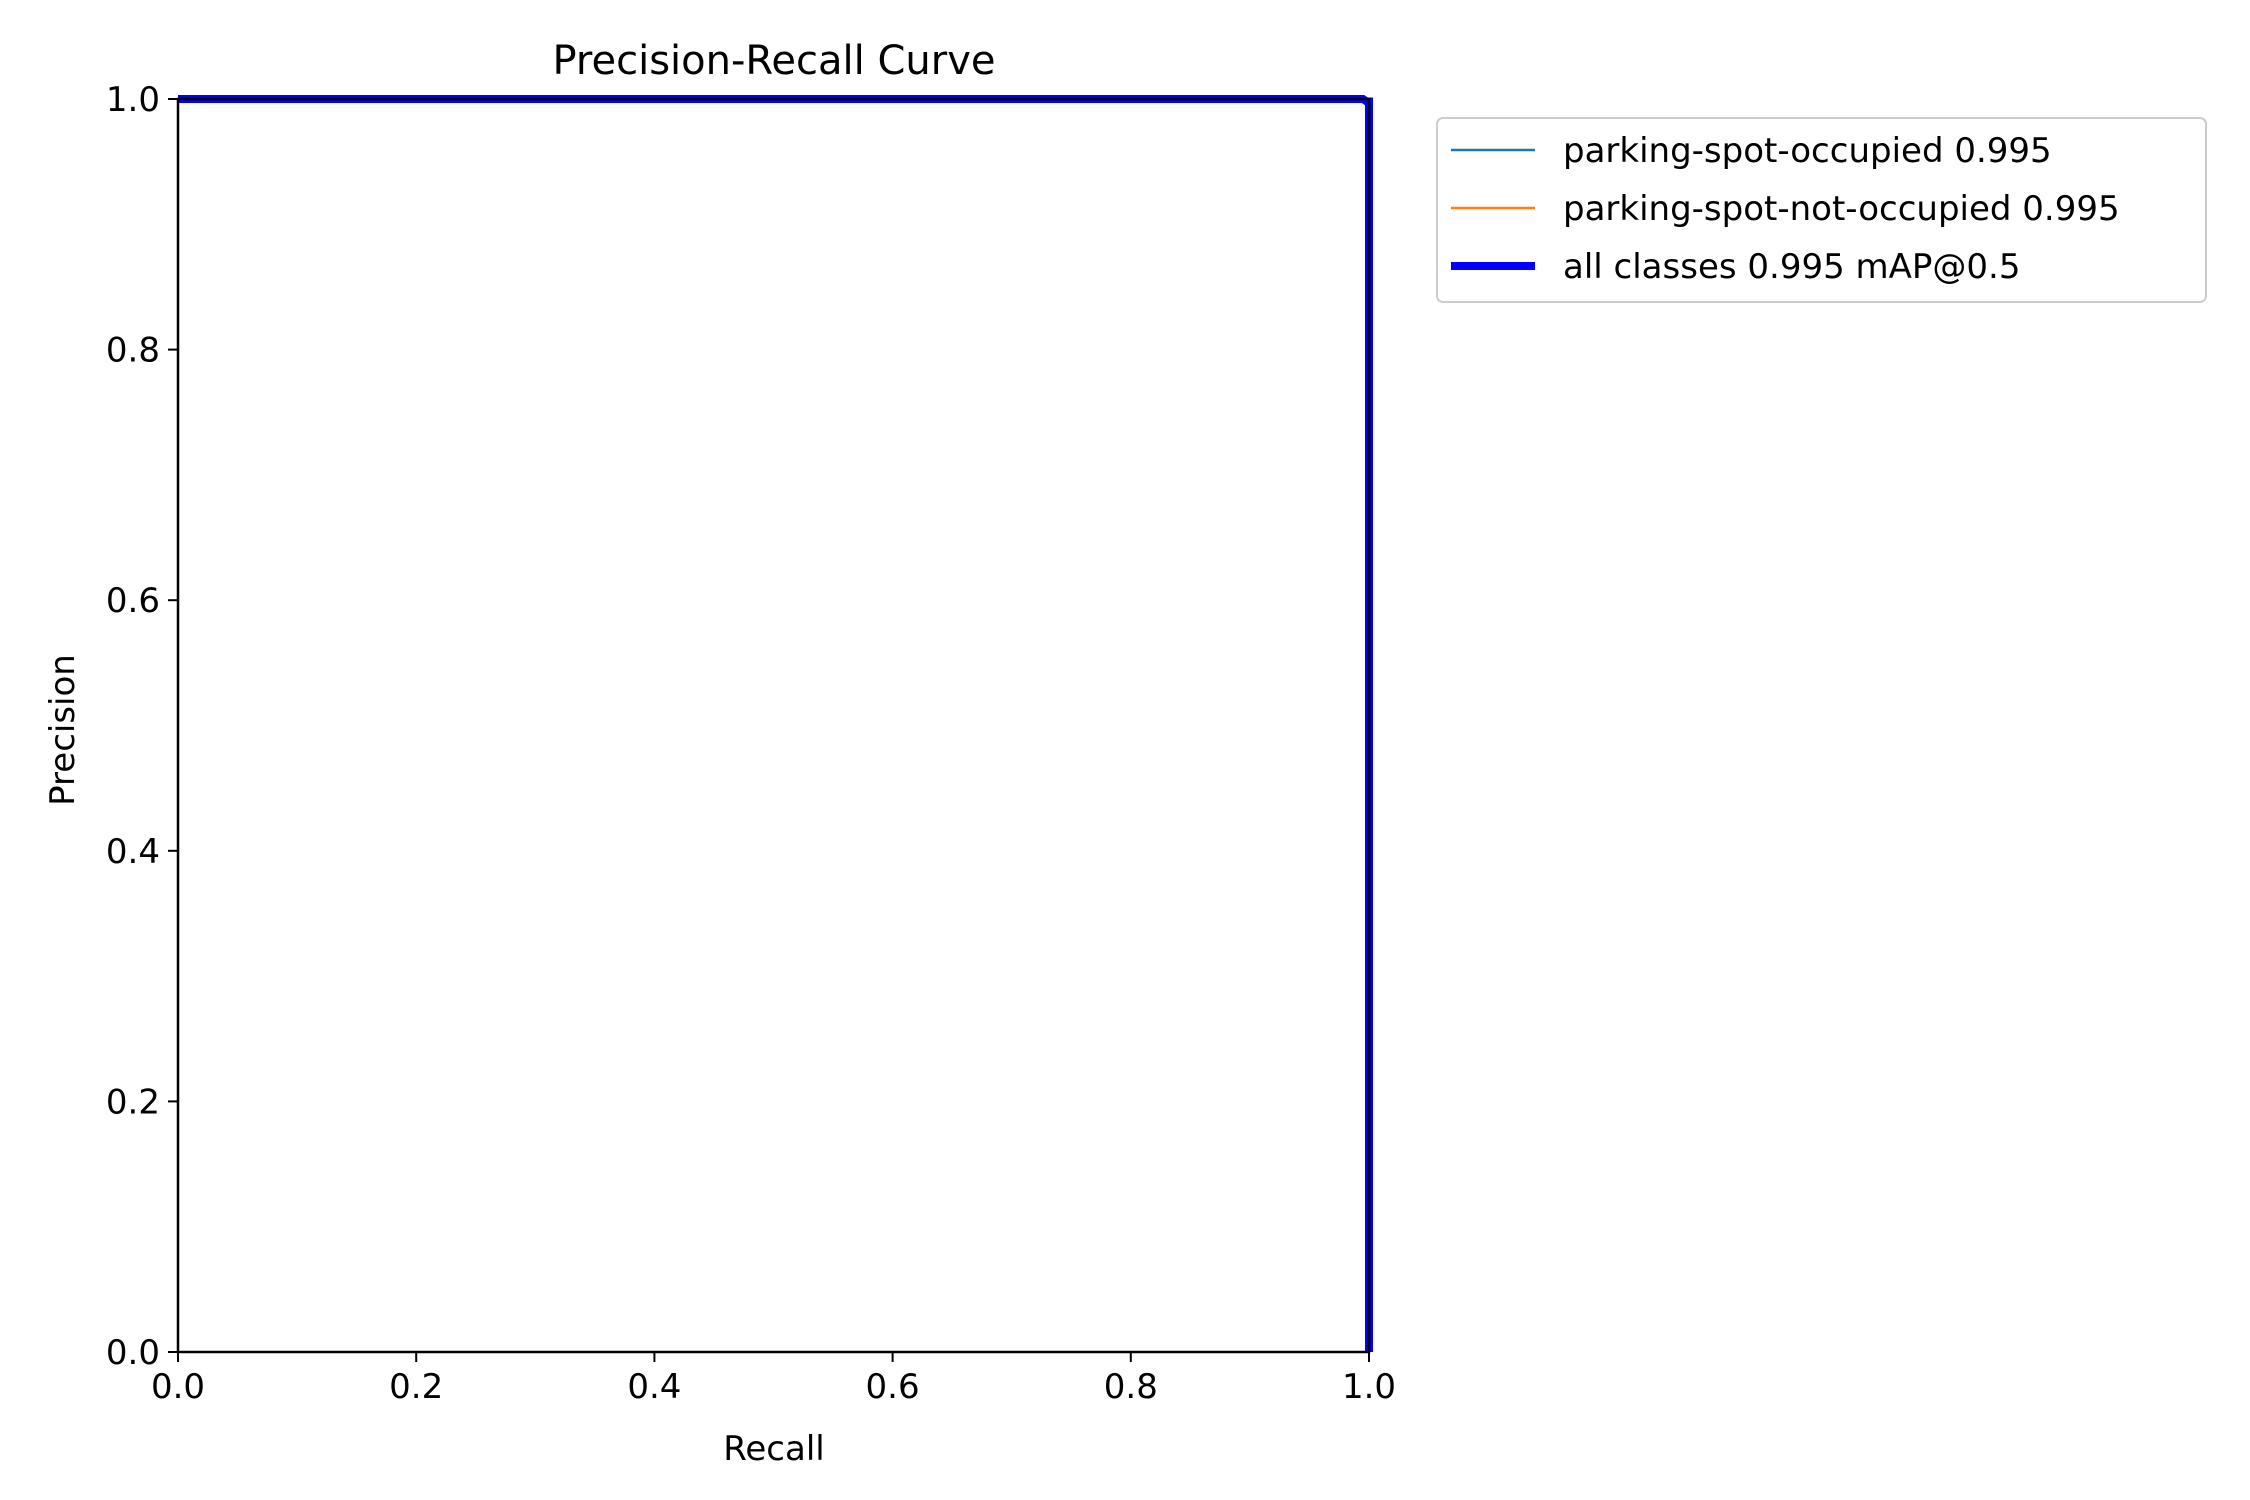  Describe the element at coordinates (133, 351) in the screenshot. I see `y-tick-label: 0.8` at that location.